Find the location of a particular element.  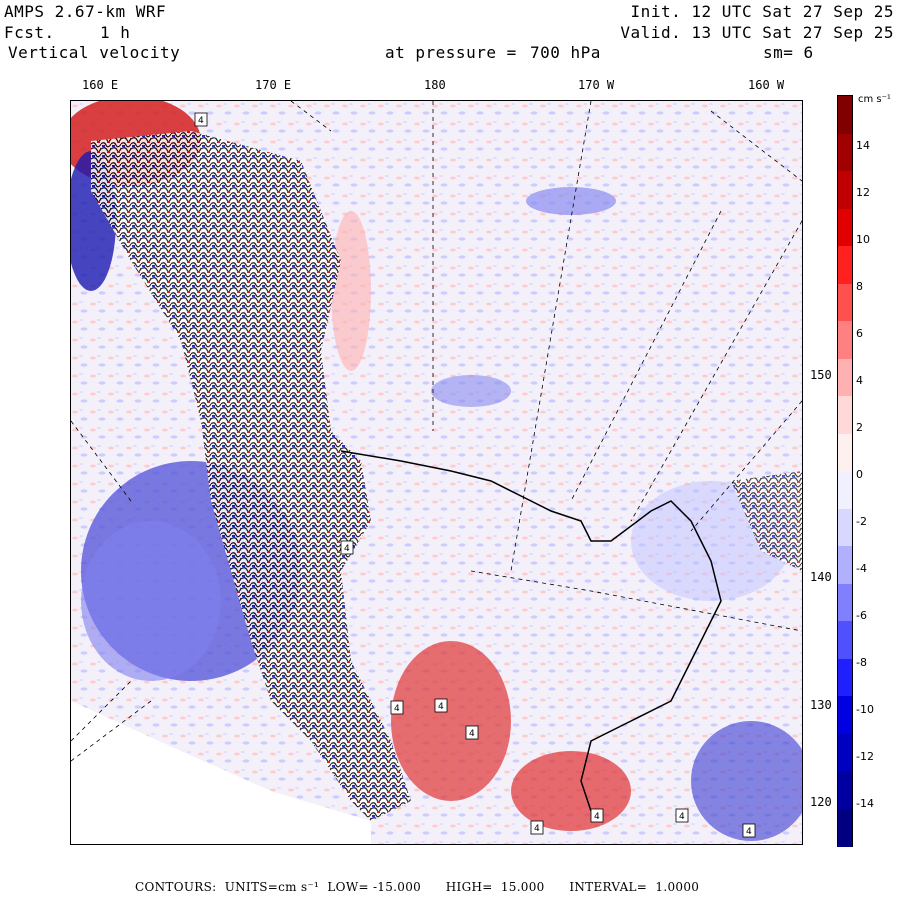

high-value: 15.000 is located at coordinates (522, 887).